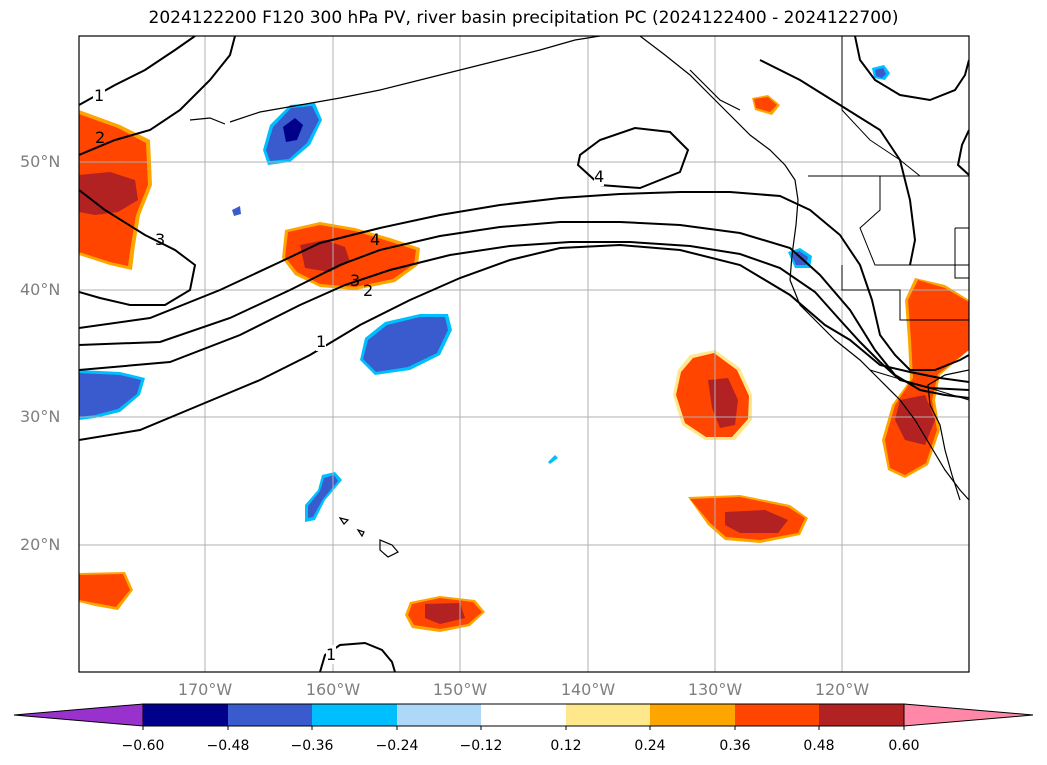  Describe the element at coordinates (819, 746) in the screenshot. I see `colorbar-label: 0.48` at that location.